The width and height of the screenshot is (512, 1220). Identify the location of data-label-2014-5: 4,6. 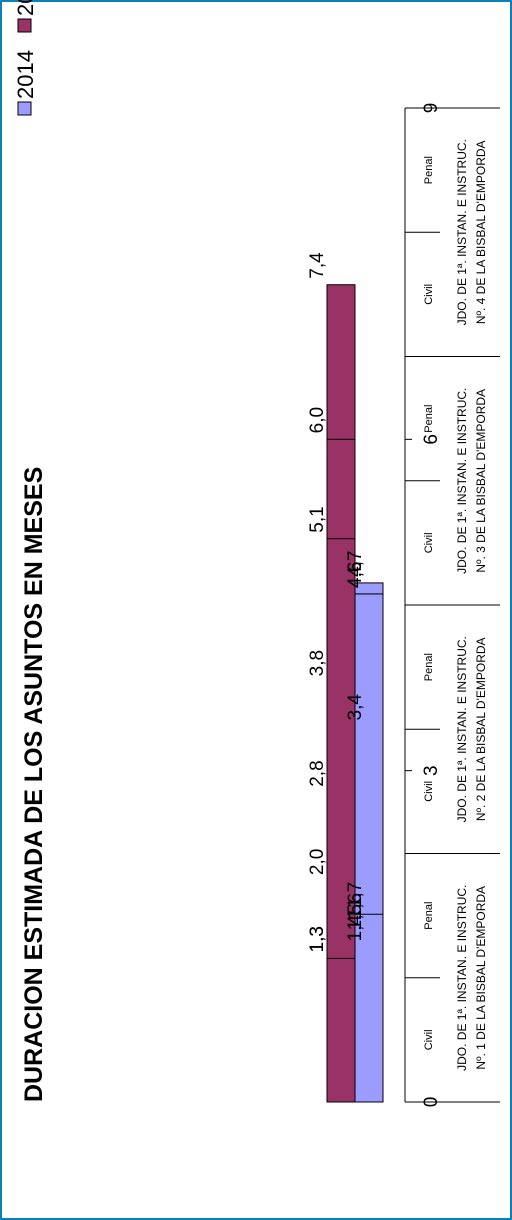
(355, 575).